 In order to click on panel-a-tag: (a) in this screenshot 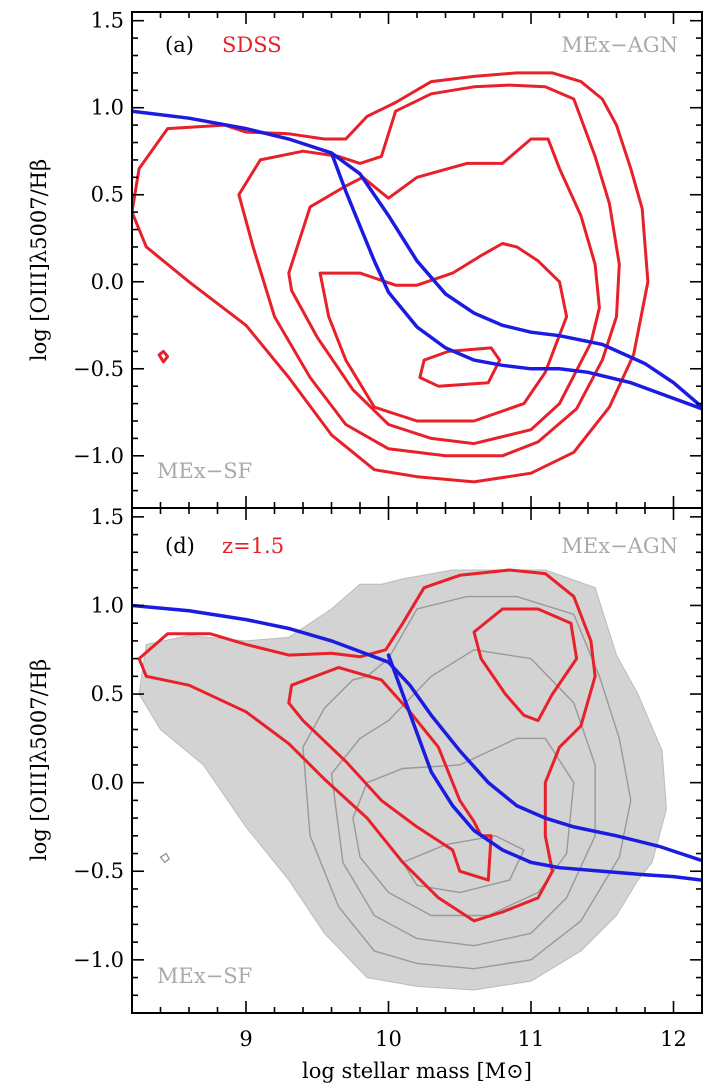, I will do `click(179, 45)`.